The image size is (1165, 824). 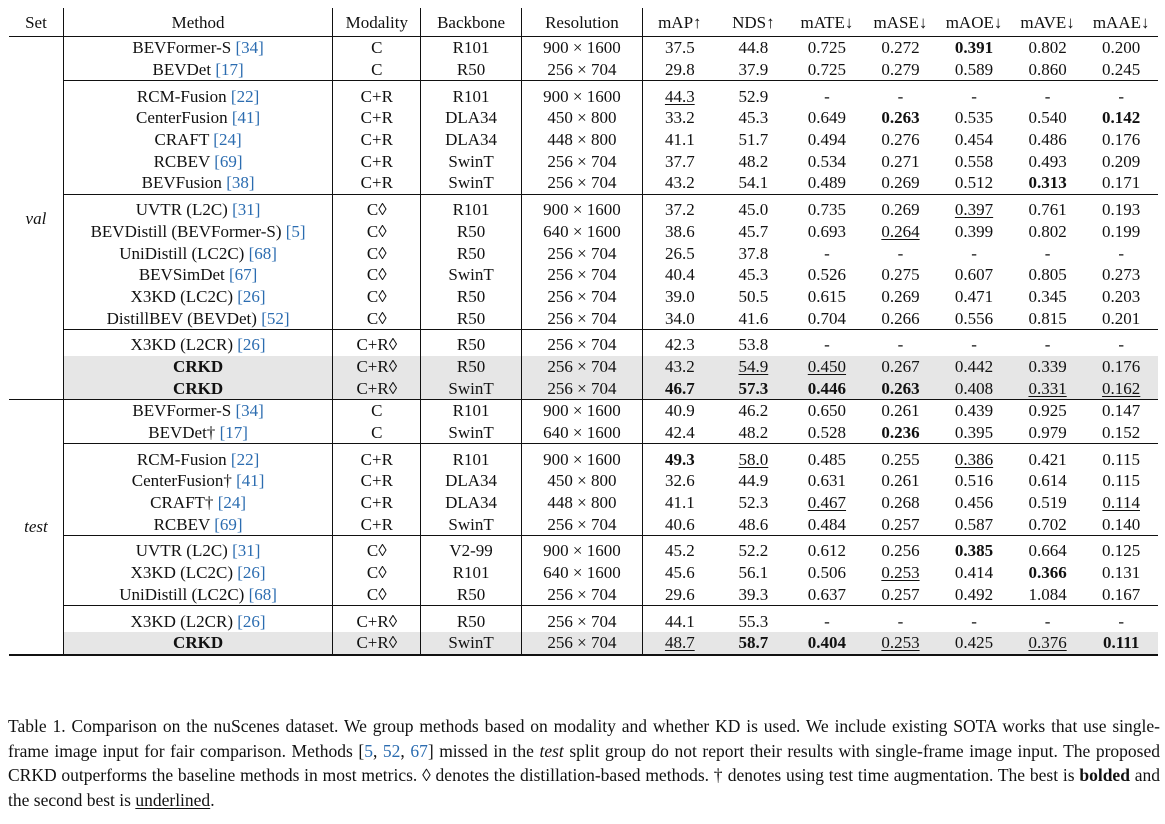 I want to click on metric-mave: 0.366, so click(x=1048, y=573).